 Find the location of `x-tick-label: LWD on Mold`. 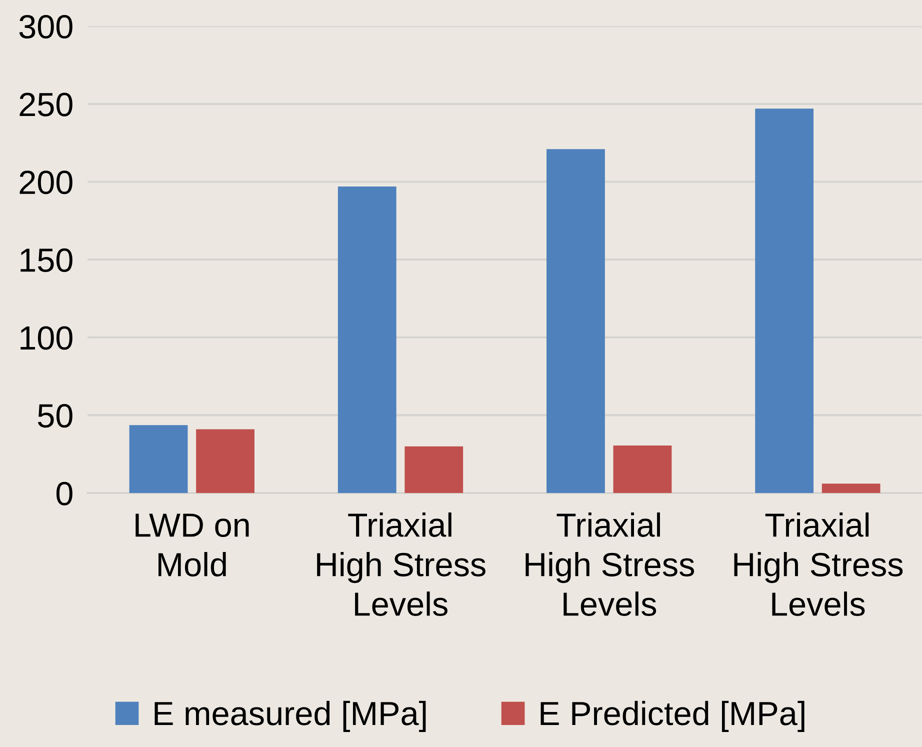

x-tick-label: LWD on Mold is located at coordinates (192, 545).